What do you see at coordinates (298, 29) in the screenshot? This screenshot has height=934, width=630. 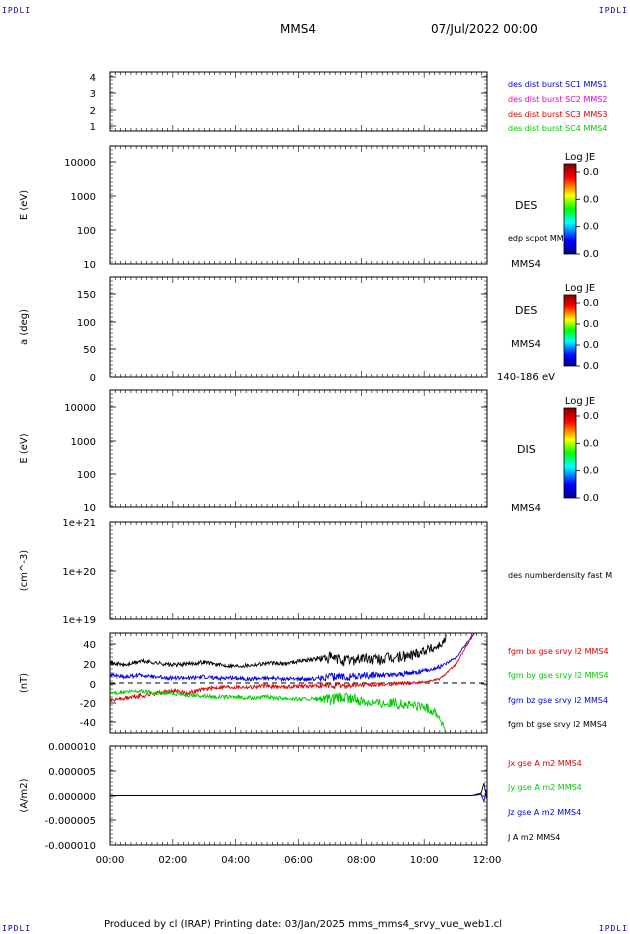 I see `spacecraft-title: MMS4` at bounding box center [298, 29].